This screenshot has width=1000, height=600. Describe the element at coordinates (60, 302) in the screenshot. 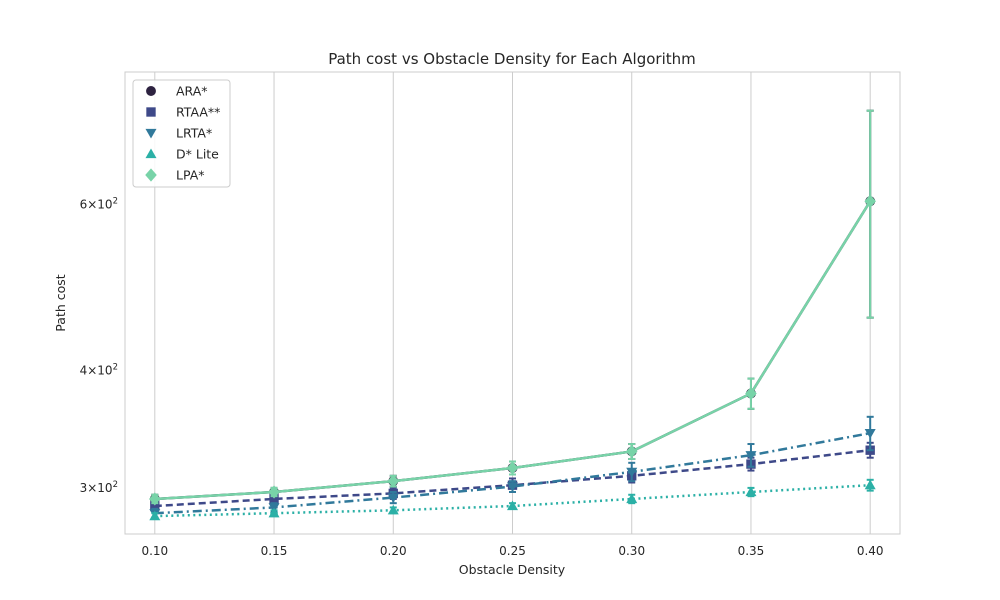

I see `y-axis-label: Path cost` at that location.